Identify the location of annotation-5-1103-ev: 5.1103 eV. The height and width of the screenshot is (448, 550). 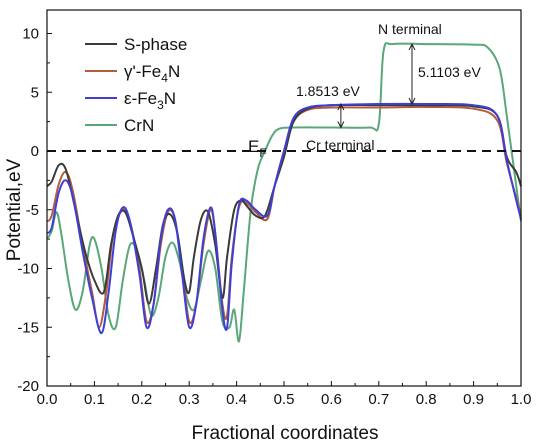
(449, 72).